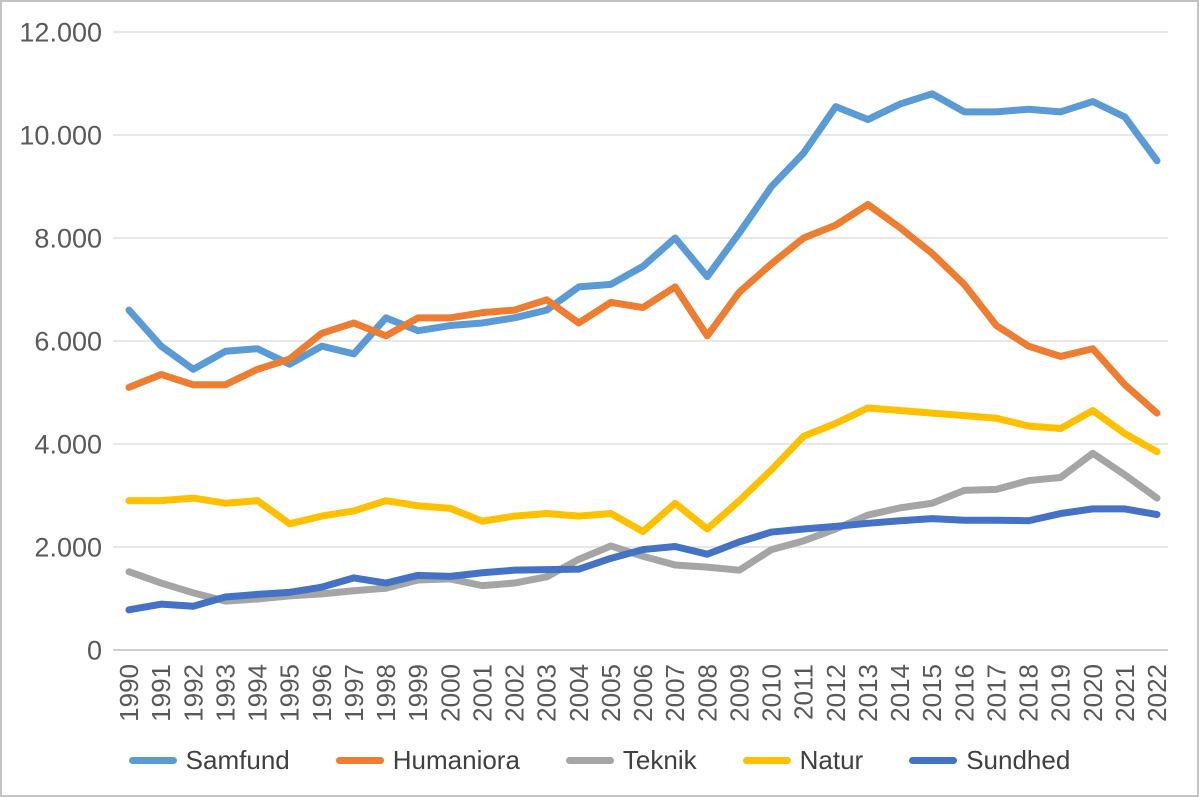 Image resolution: width=1199 pixels, height=797 pixels. What do you see at coordinates (659, 760) in the screenshot?
I see `legend-label: Teknik` at bounding box center [659, 760].